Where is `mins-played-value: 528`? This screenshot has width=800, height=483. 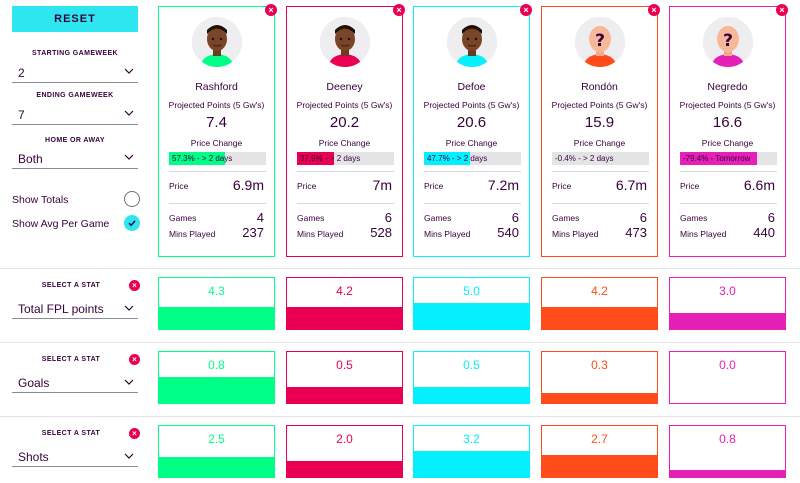 mins-played-value: 528 is located at coordinates (381, 232).